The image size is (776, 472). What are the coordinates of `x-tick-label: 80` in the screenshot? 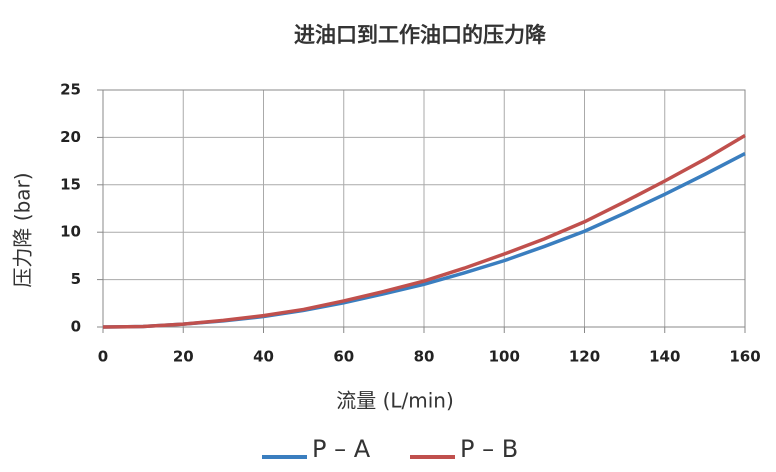 It's located at (424, 357).